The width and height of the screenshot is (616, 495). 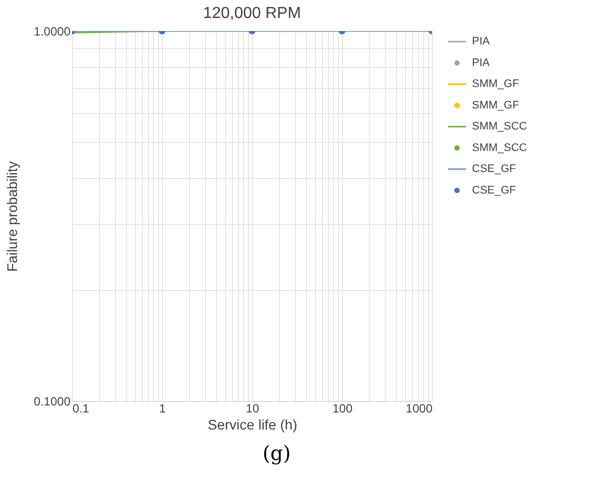 What do you see at coordinates (342, 409) in the screenshot?
I see `x-tick-label: 100` at bounding box center [342, 409].